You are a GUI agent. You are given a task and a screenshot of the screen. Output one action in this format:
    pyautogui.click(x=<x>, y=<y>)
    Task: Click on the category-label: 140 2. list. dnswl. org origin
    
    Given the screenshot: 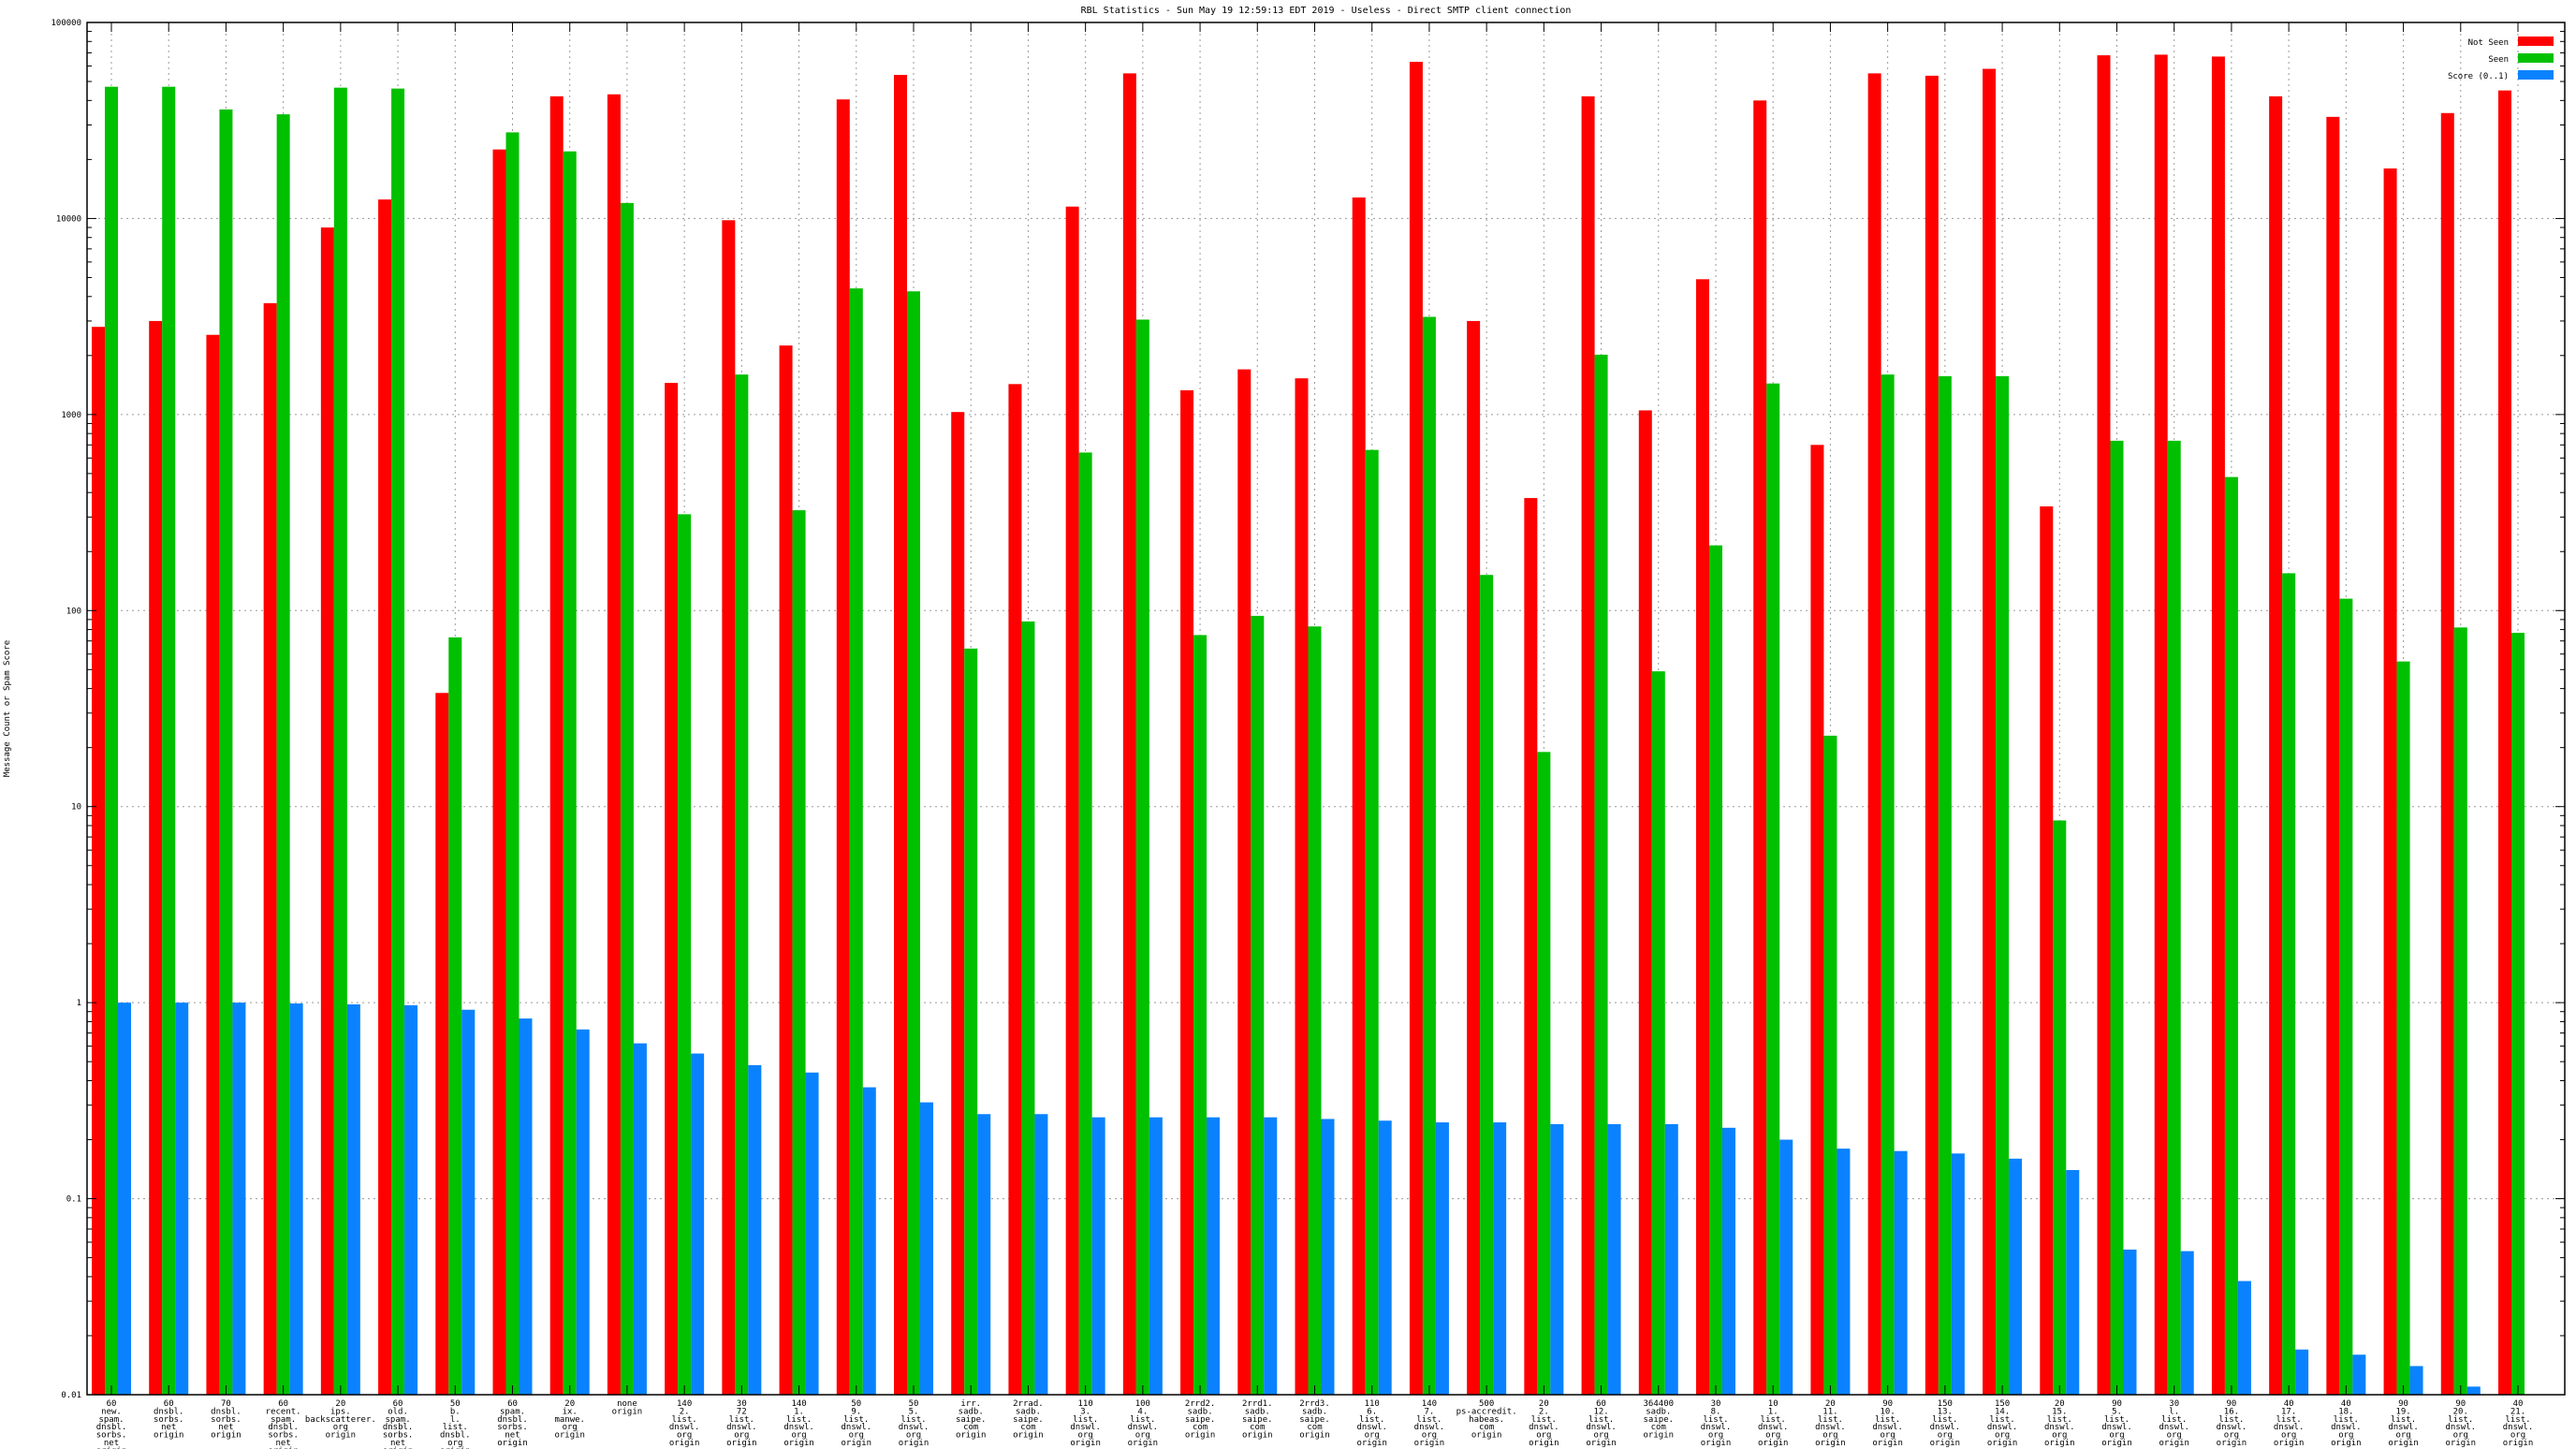 What is the action you would take?
    pyautogui.click(x=684, y=1423)
    